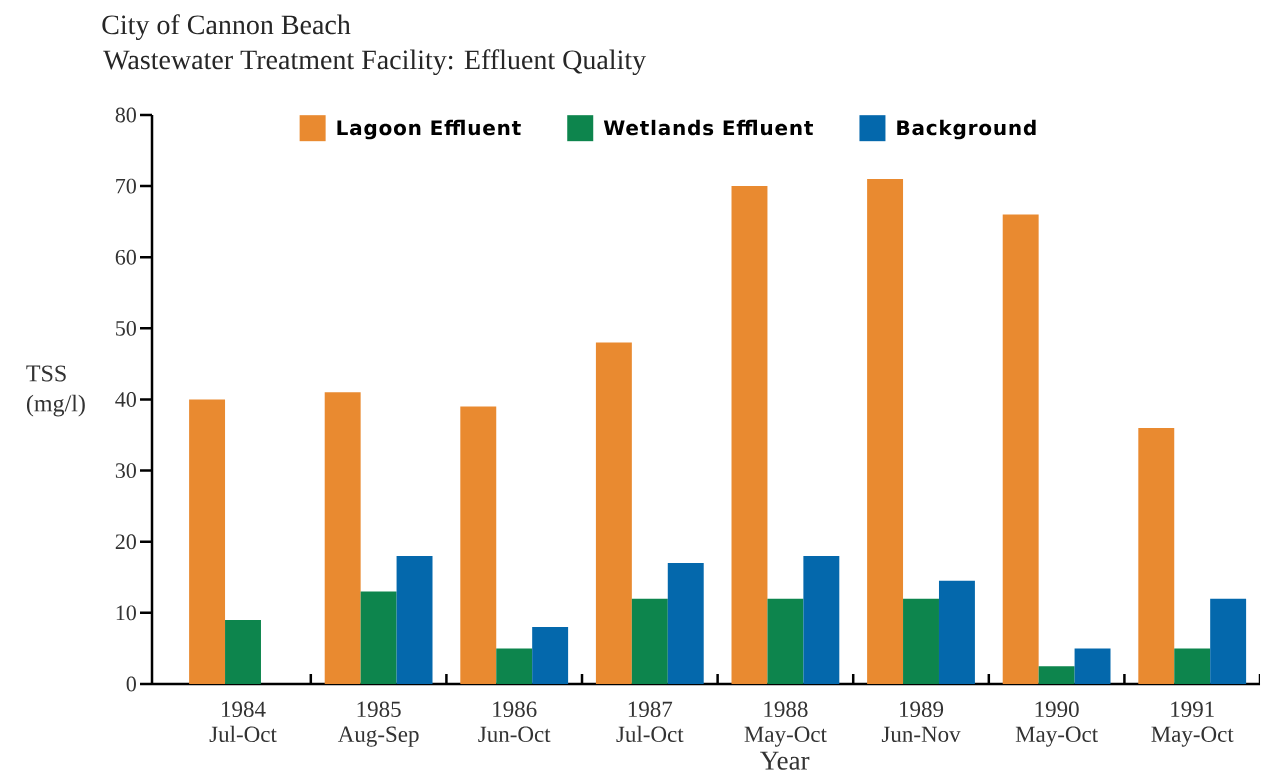 This screenshot has height=779, width=1262. I want to click on x-tick-label: 1984 Jul-Oct, so click(243, 722).